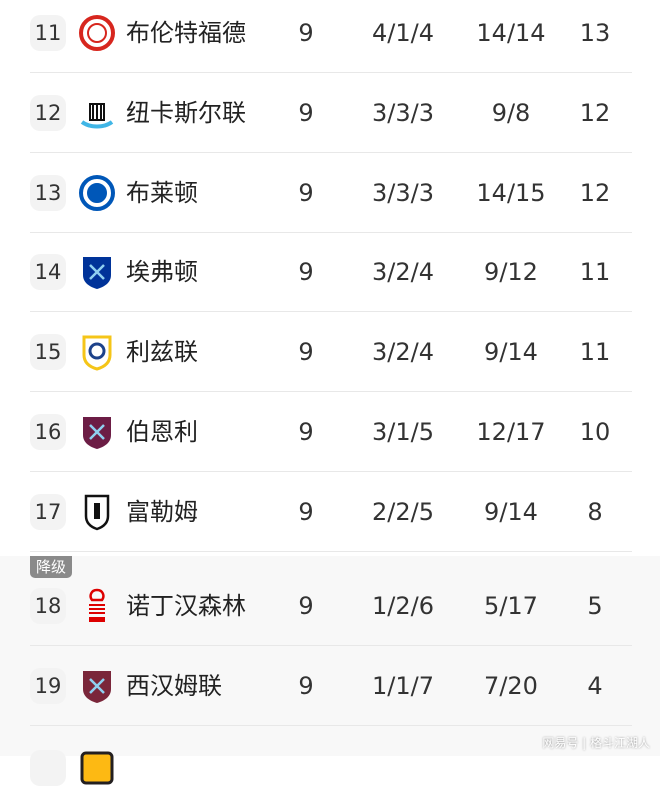 This screenshot has width=660, height=808. Describe the element at coordinates (97, 605) in the screenshot. I see `forest-crest-icon` at that location.